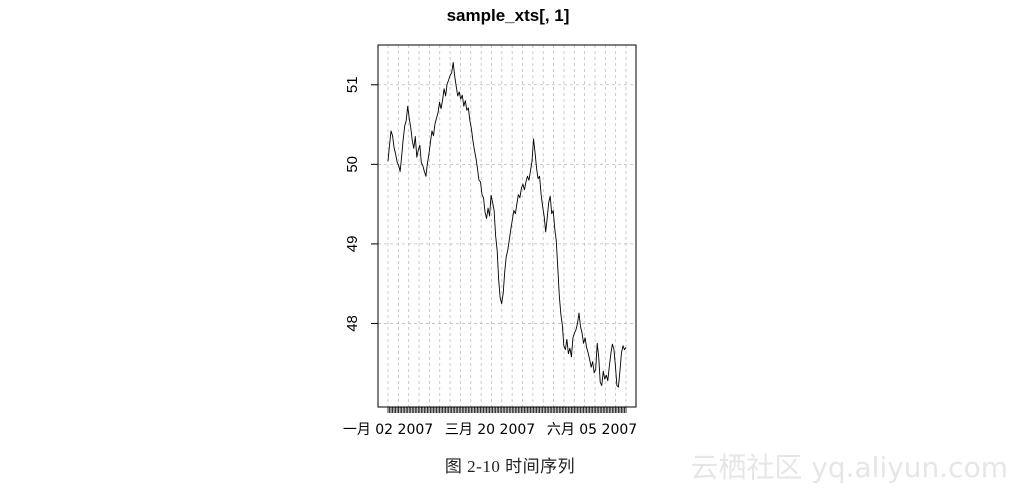 The height and width of the screenshot is (493, 1020). What do you see at coordinates (352, 84) in the screenshot?
I see `y-tick-label: 51` at bounding box center [352, 84].